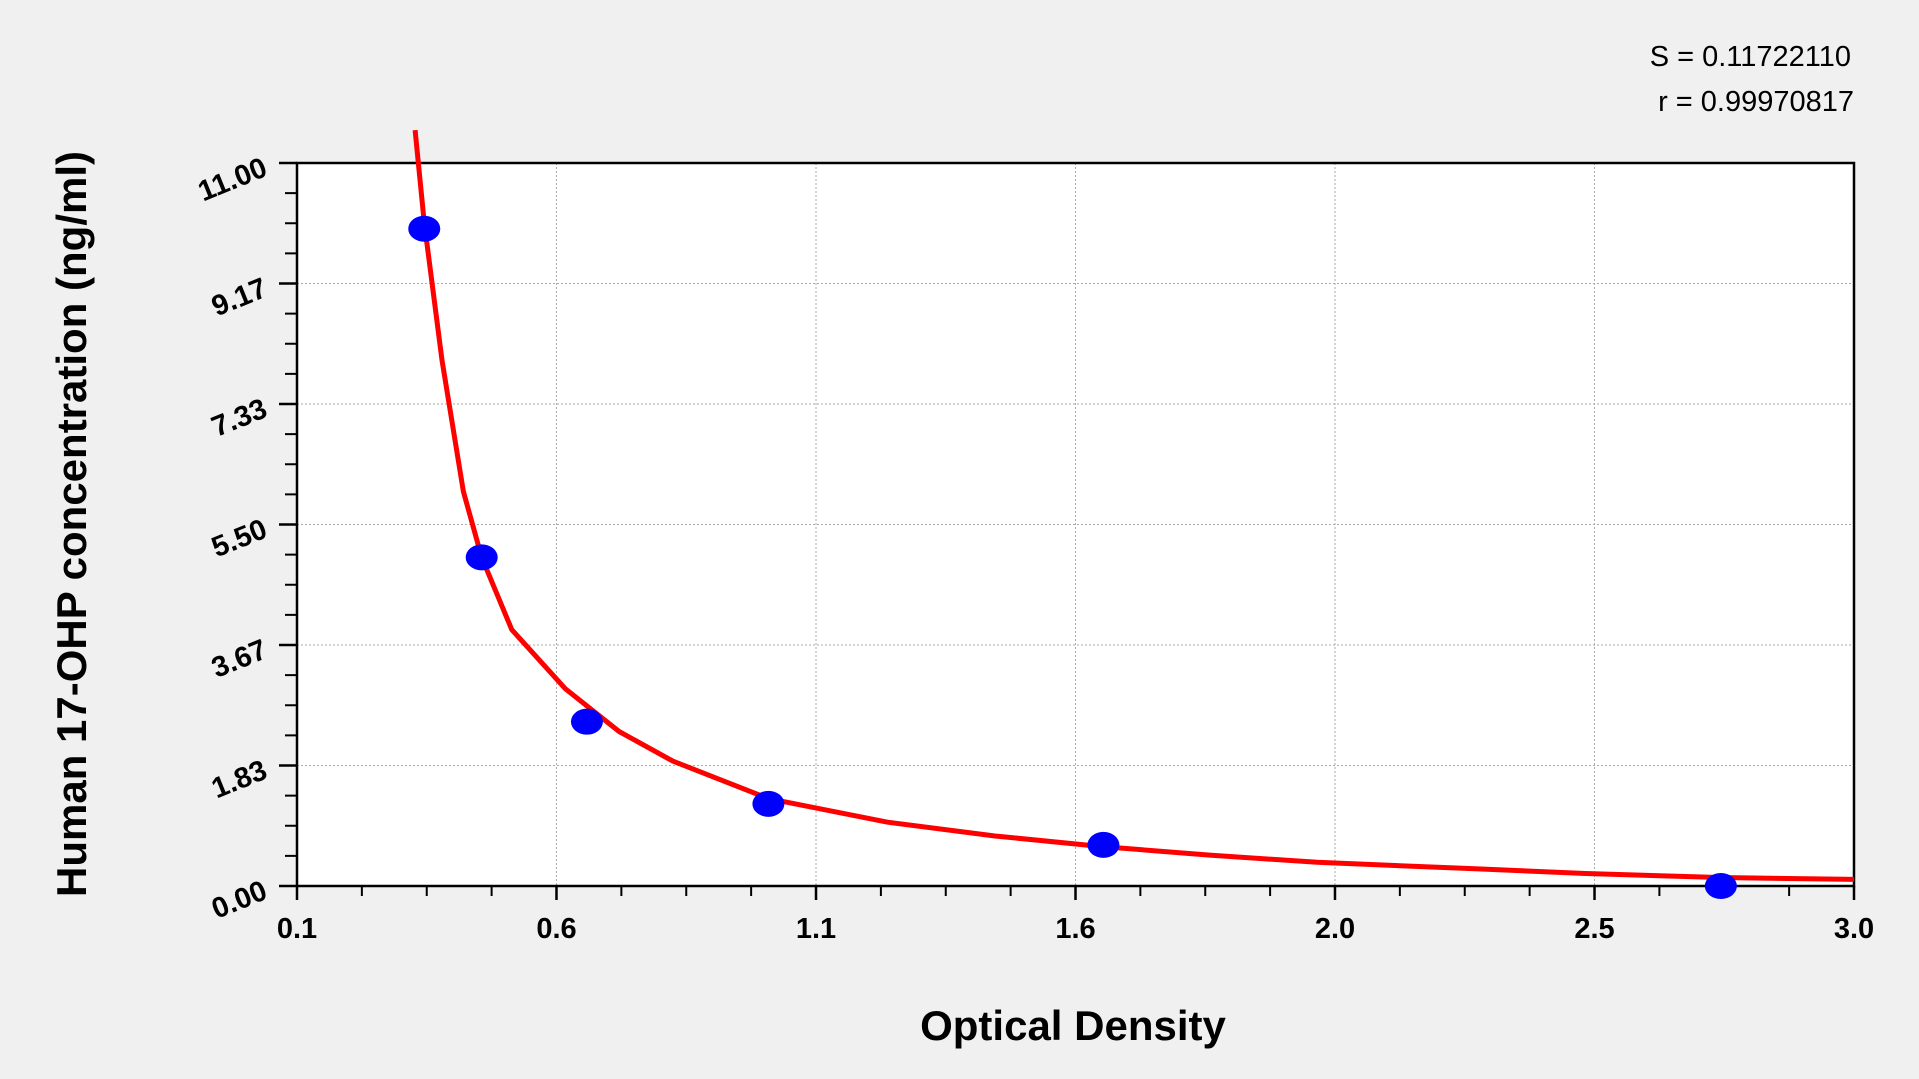  I want to click on y-tick-labels: 0.00 1.83 3.67 5.50 7.33 9.17 11.00, so click(233, 539).